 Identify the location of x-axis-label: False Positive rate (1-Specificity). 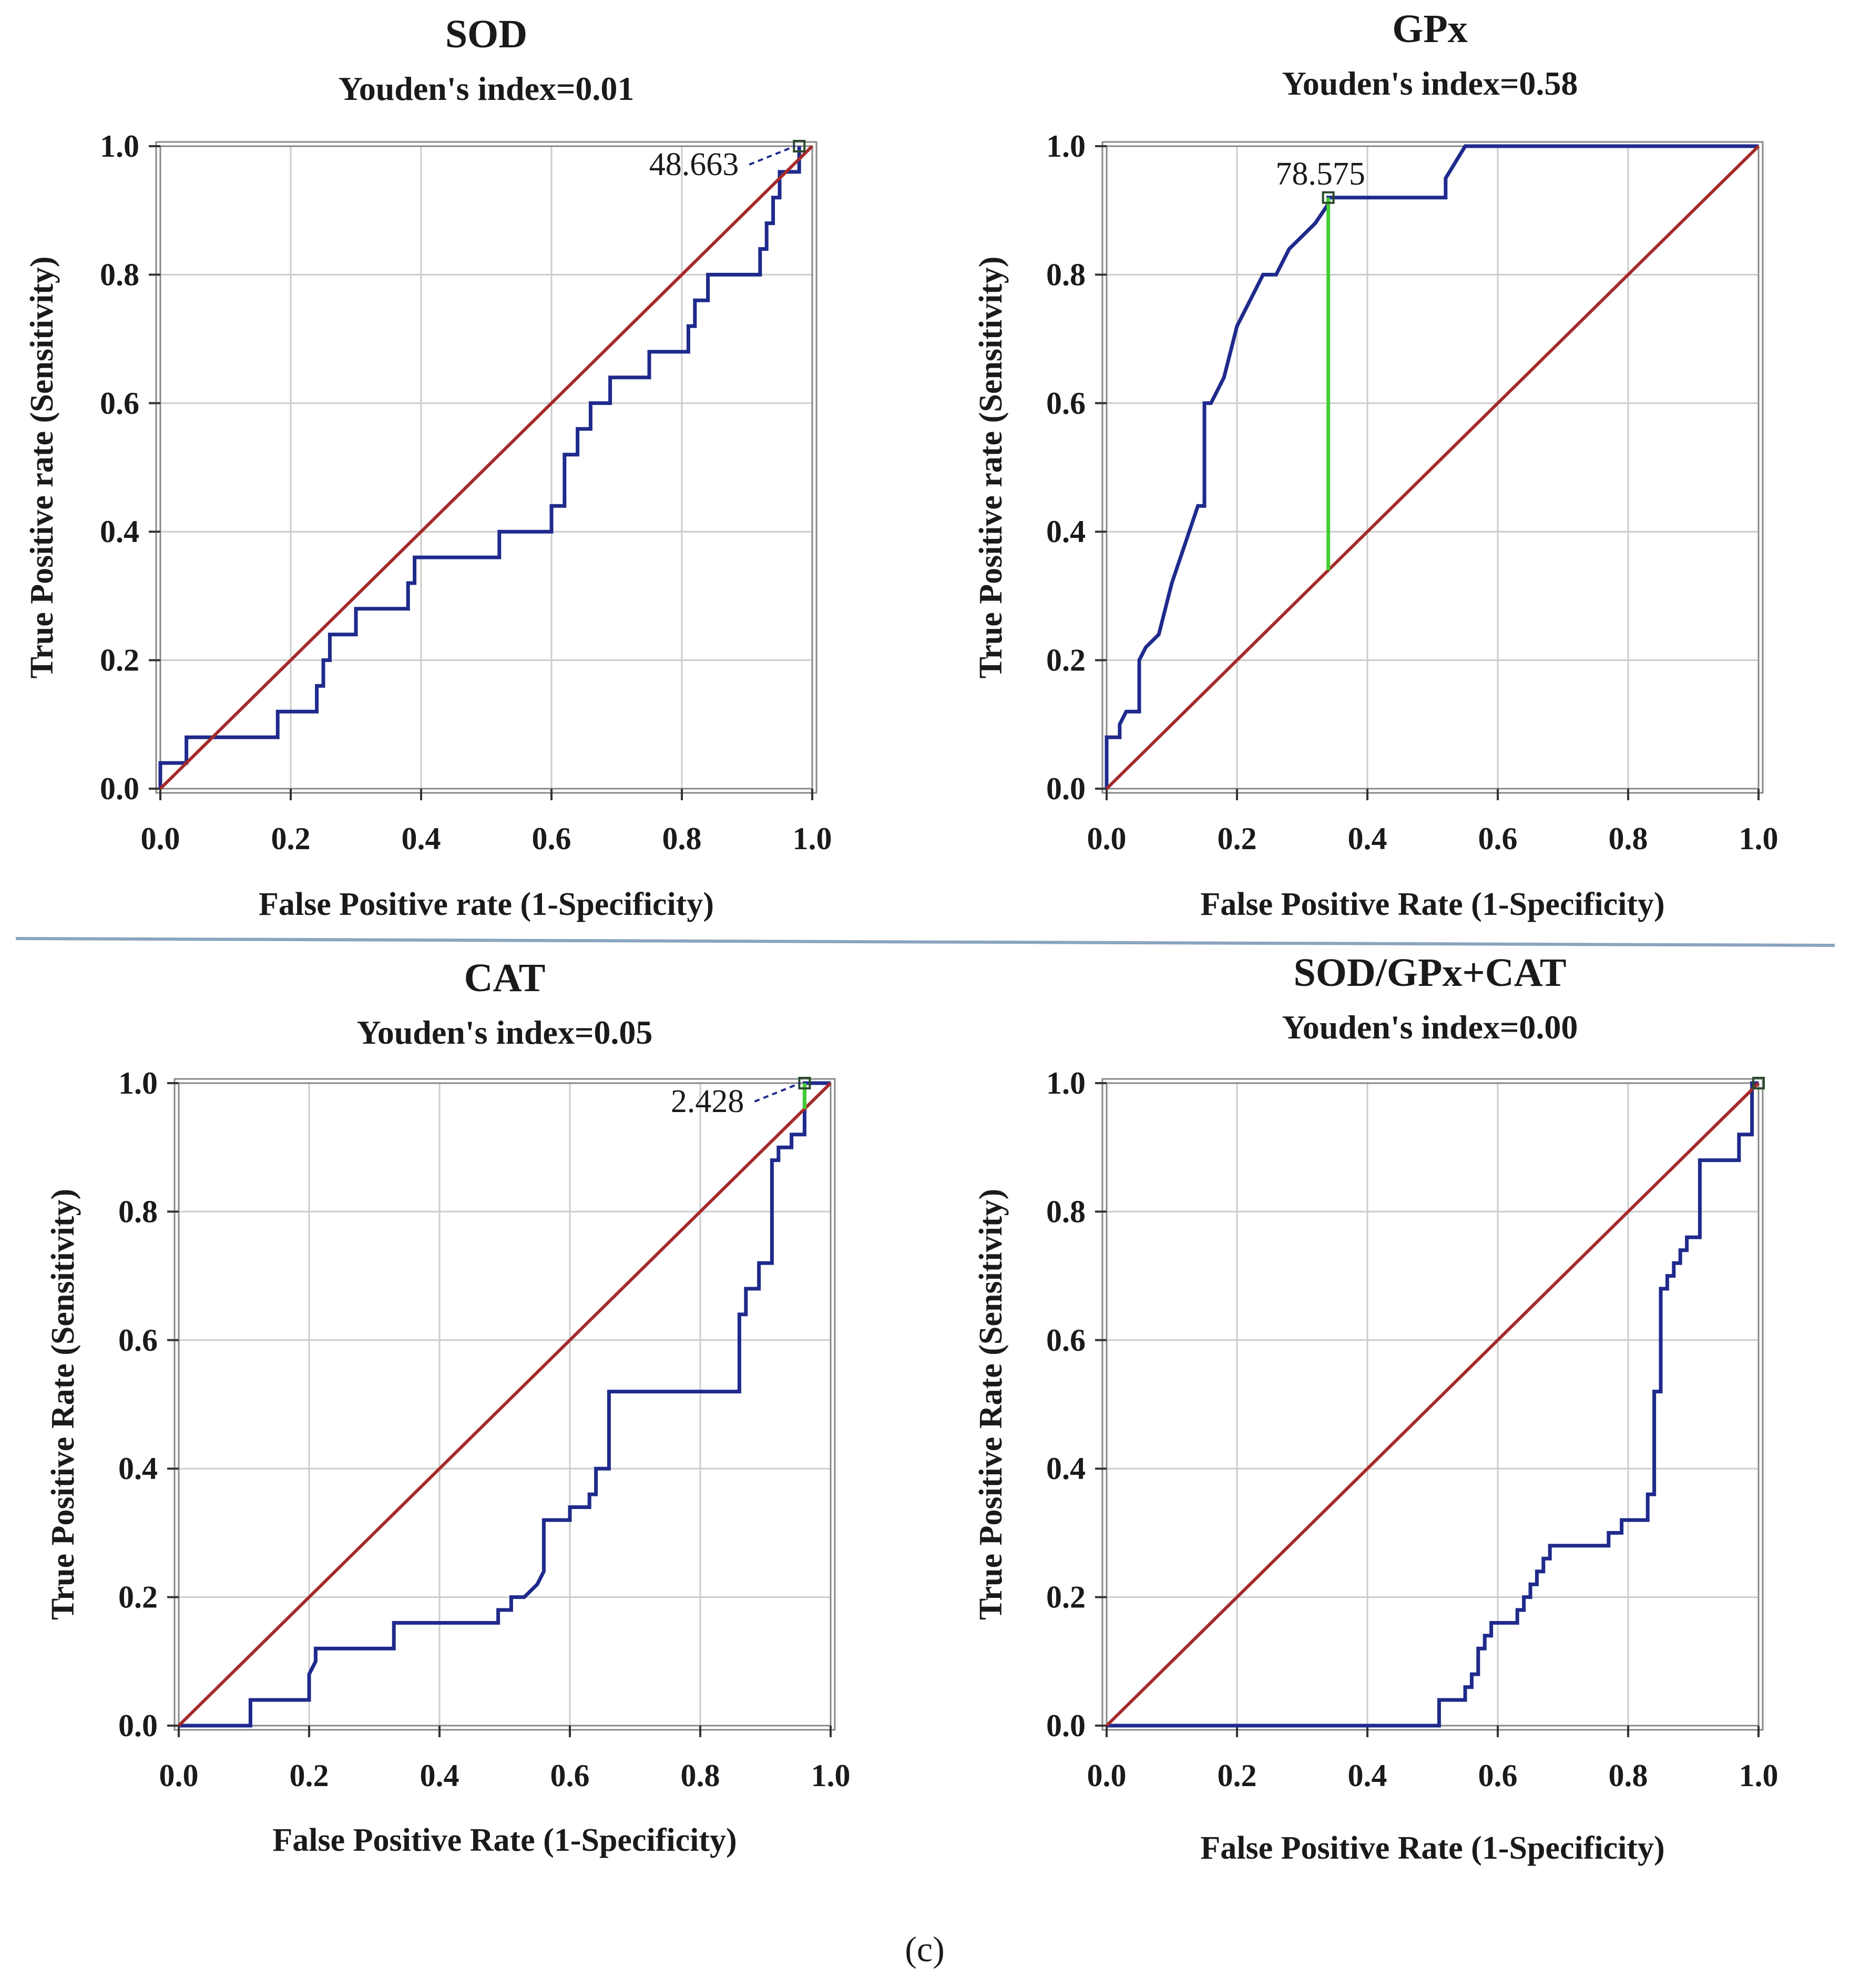
(486, 904).